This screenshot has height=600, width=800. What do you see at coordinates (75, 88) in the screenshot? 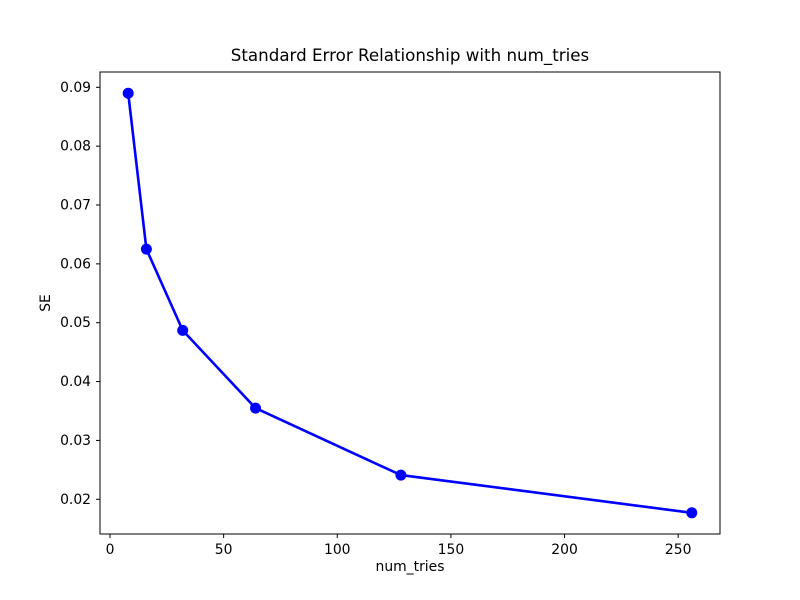
I see `y-tick-label: 0.09` at bounding box center [75, 88].